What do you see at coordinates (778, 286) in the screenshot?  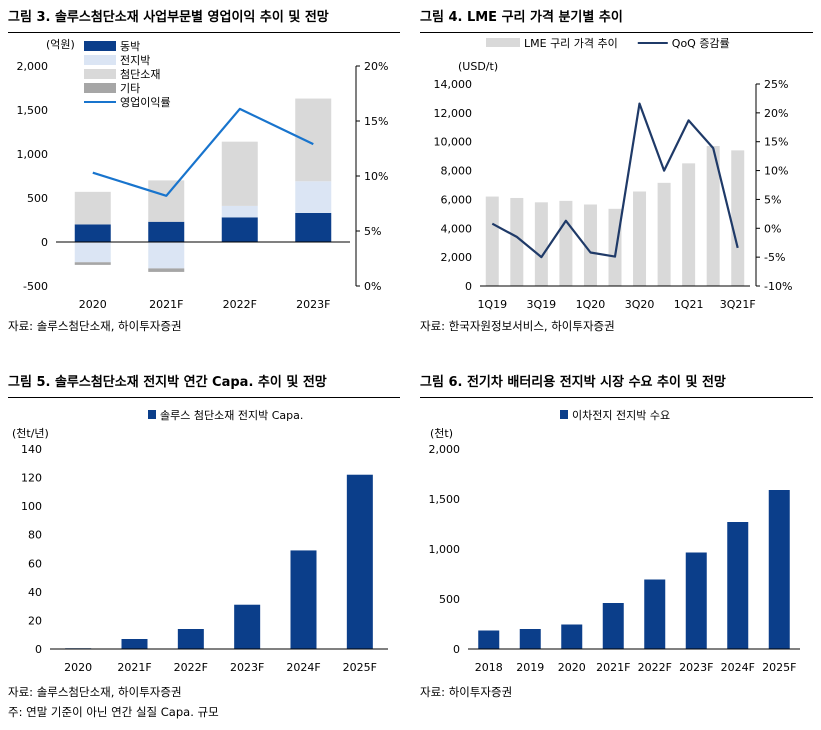 I see `y2-tick-label: -10%` at bounding box center [778, 286].